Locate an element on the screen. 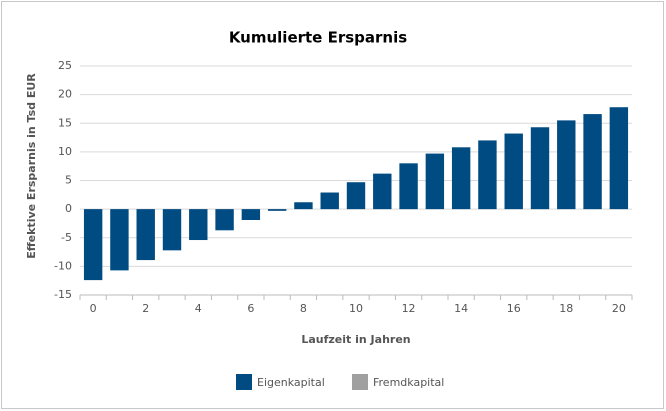 This screenshot has height=411, width=666. x-tick-label: 16 is located at coordinates (514, 308).